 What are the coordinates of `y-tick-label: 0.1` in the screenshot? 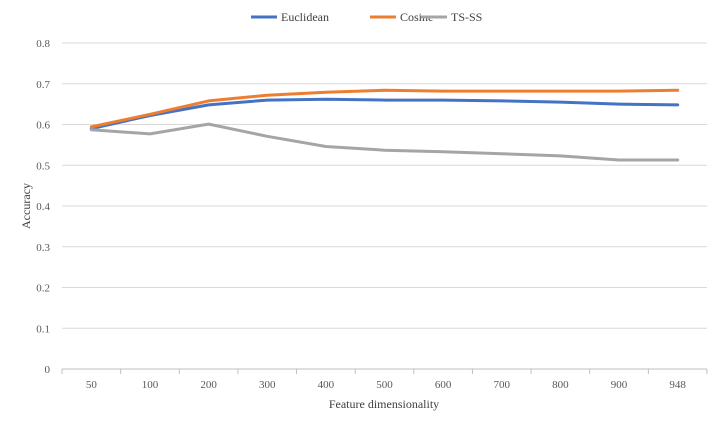 It's located at (43, 329).